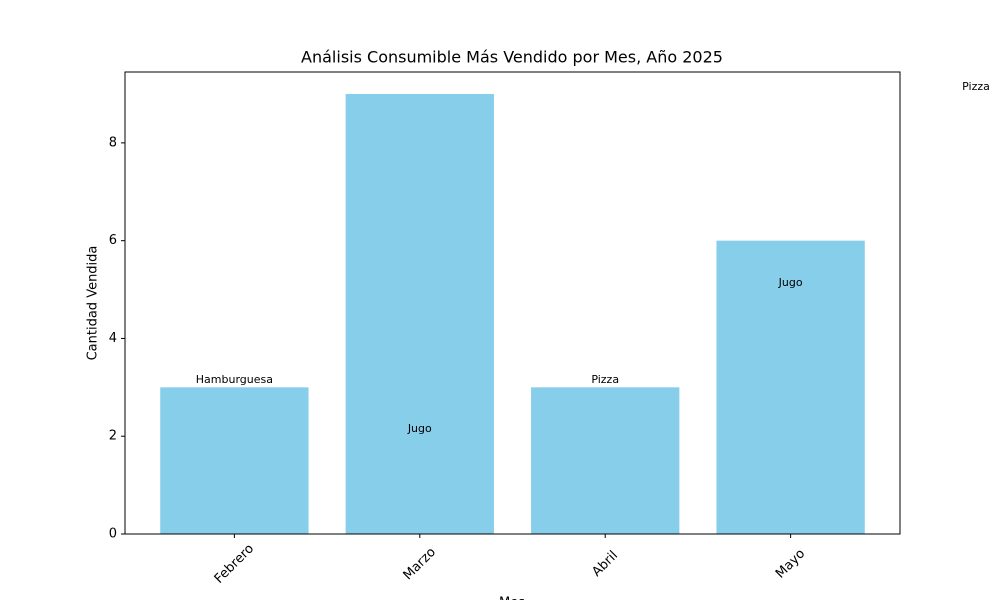  What do you see at coordinates (113, 240) in the screenshot?
I see `y-tick-label: 6` at bounding box center [113, 240].